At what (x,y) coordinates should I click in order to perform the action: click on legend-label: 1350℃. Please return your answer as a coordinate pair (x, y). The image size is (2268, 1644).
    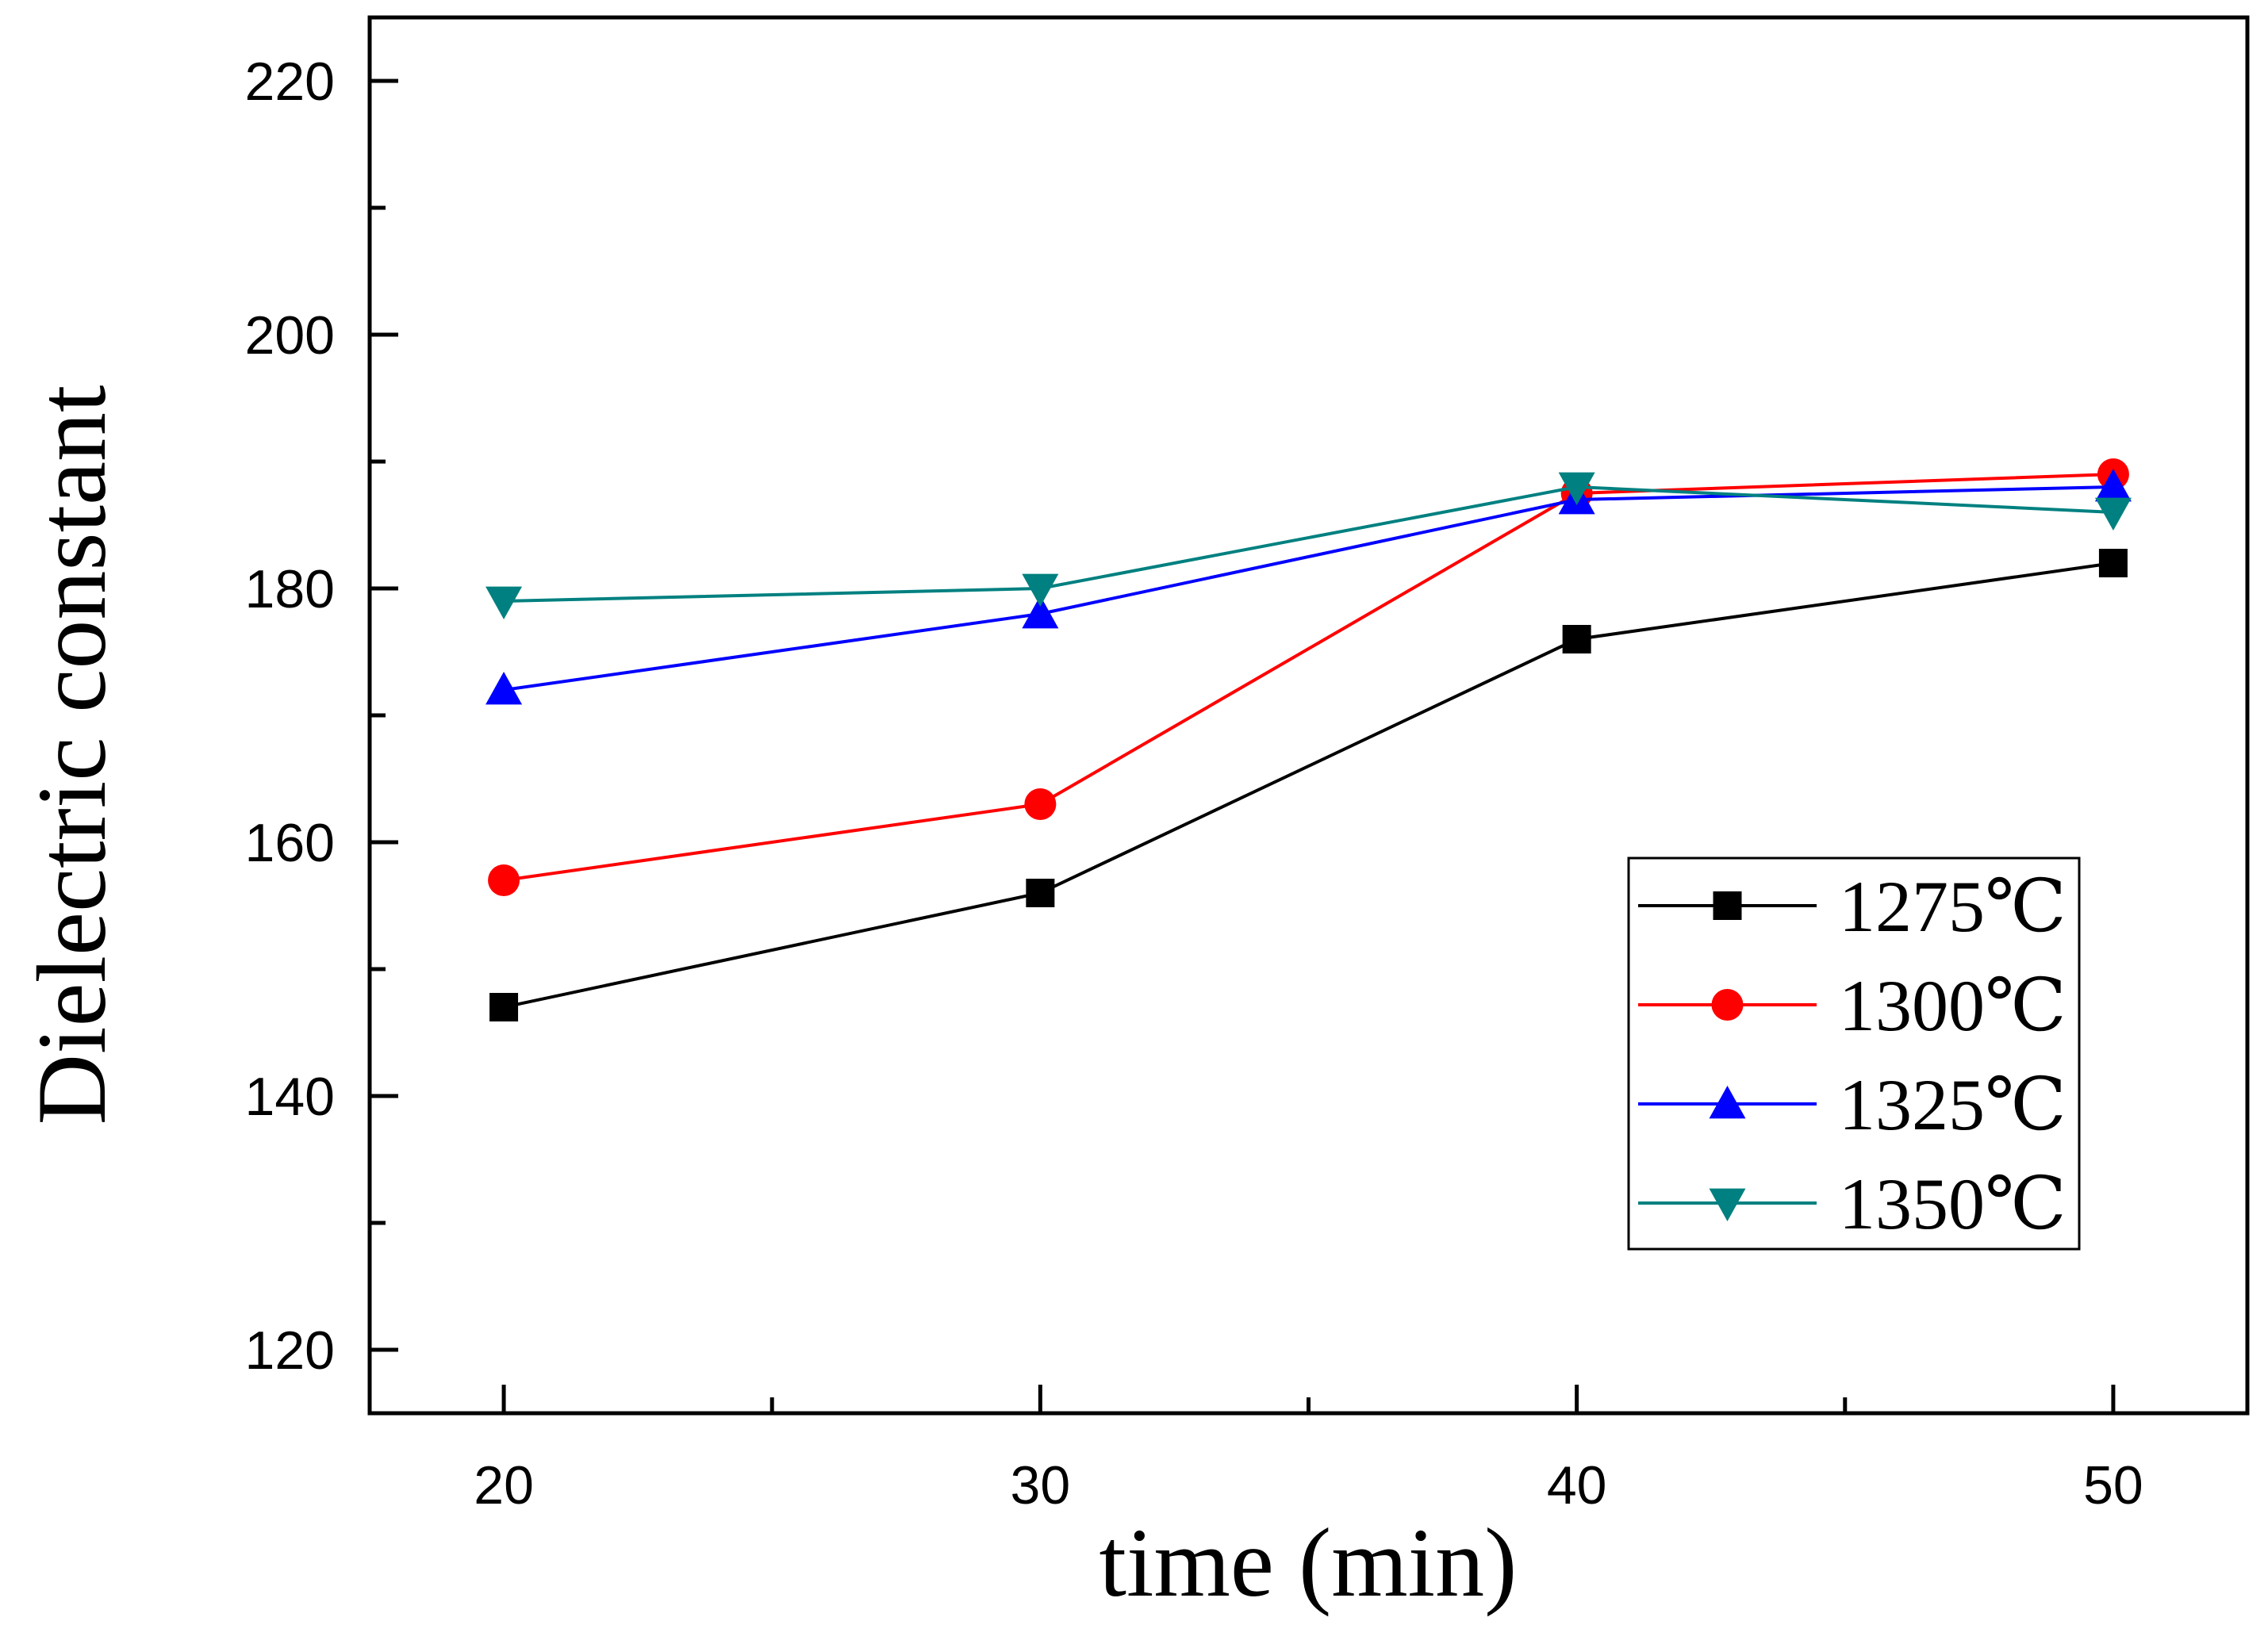
    Looking at the image, I should click on (1953, 1203).